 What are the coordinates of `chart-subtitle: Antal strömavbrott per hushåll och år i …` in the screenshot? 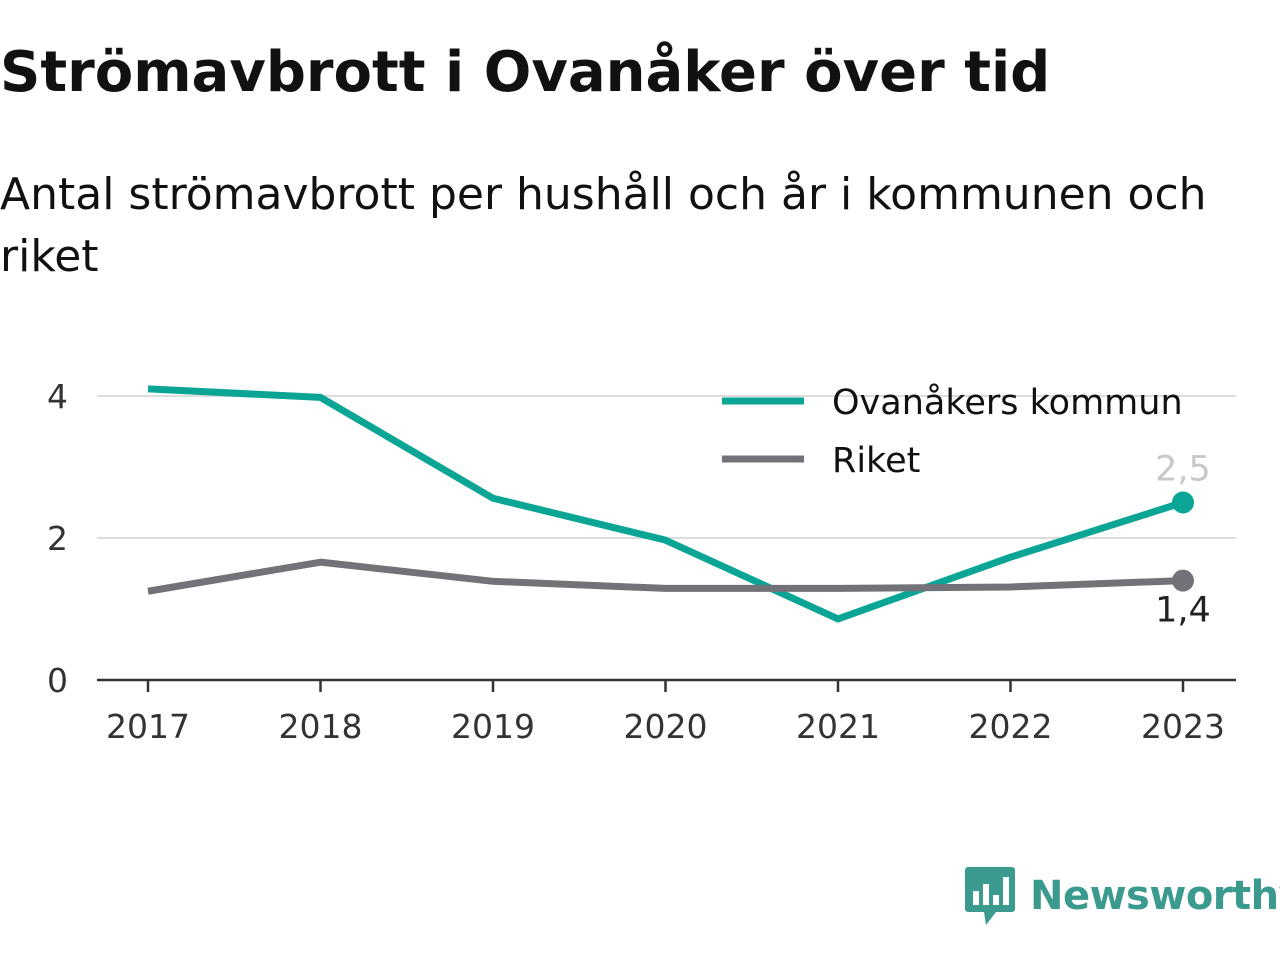 It's located at (603, 225).